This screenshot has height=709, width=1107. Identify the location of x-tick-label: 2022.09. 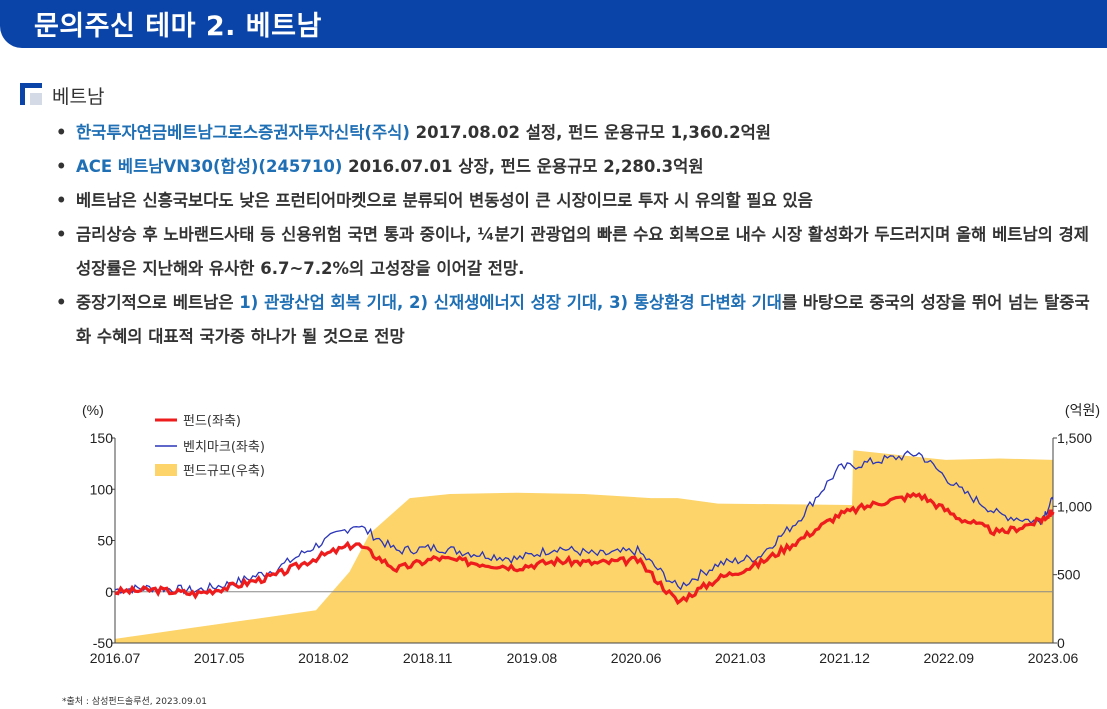
(948, 658).